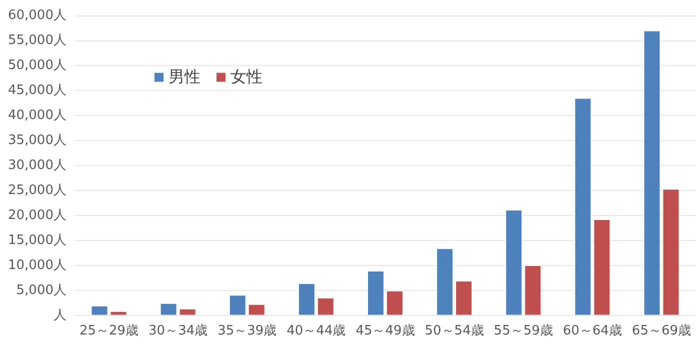  I want to click on x-tick-label: 65～69歳, so click(662, 331).